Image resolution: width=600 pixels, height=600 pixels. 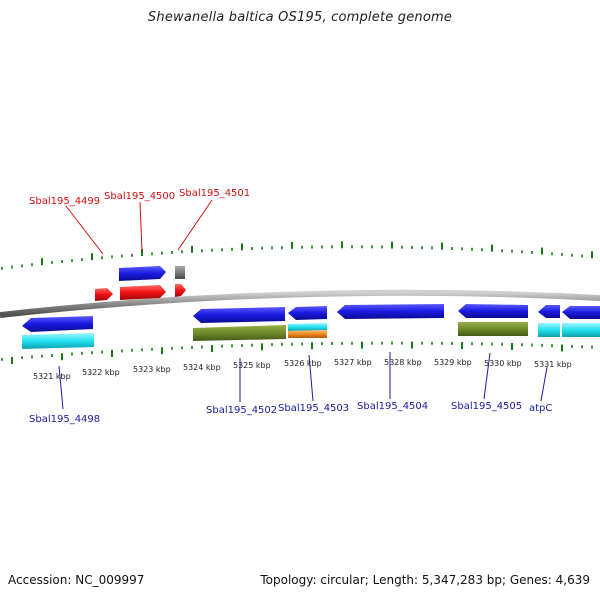 I want to click on scale-label: 5331 kbp, so click(x=553, y=364).